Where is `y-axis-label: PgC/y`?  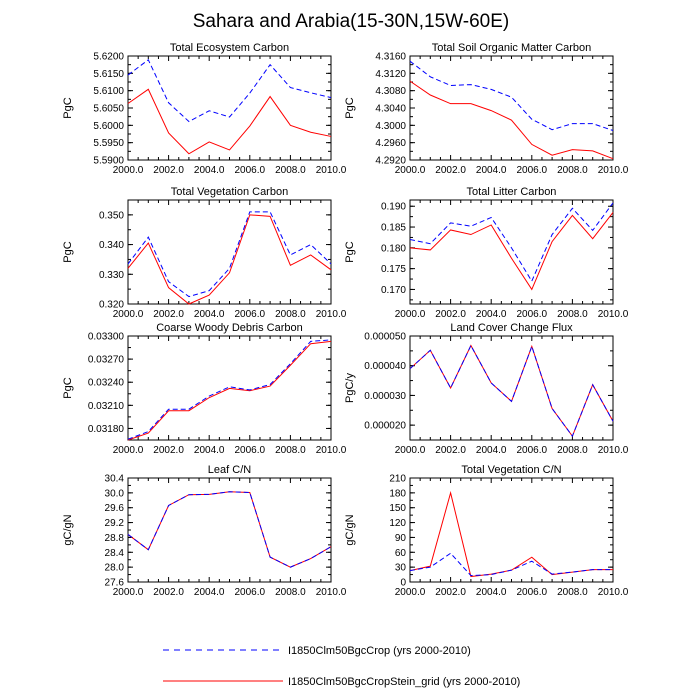
y-axis-label: PgC/y is located at coordinates (350, 388).